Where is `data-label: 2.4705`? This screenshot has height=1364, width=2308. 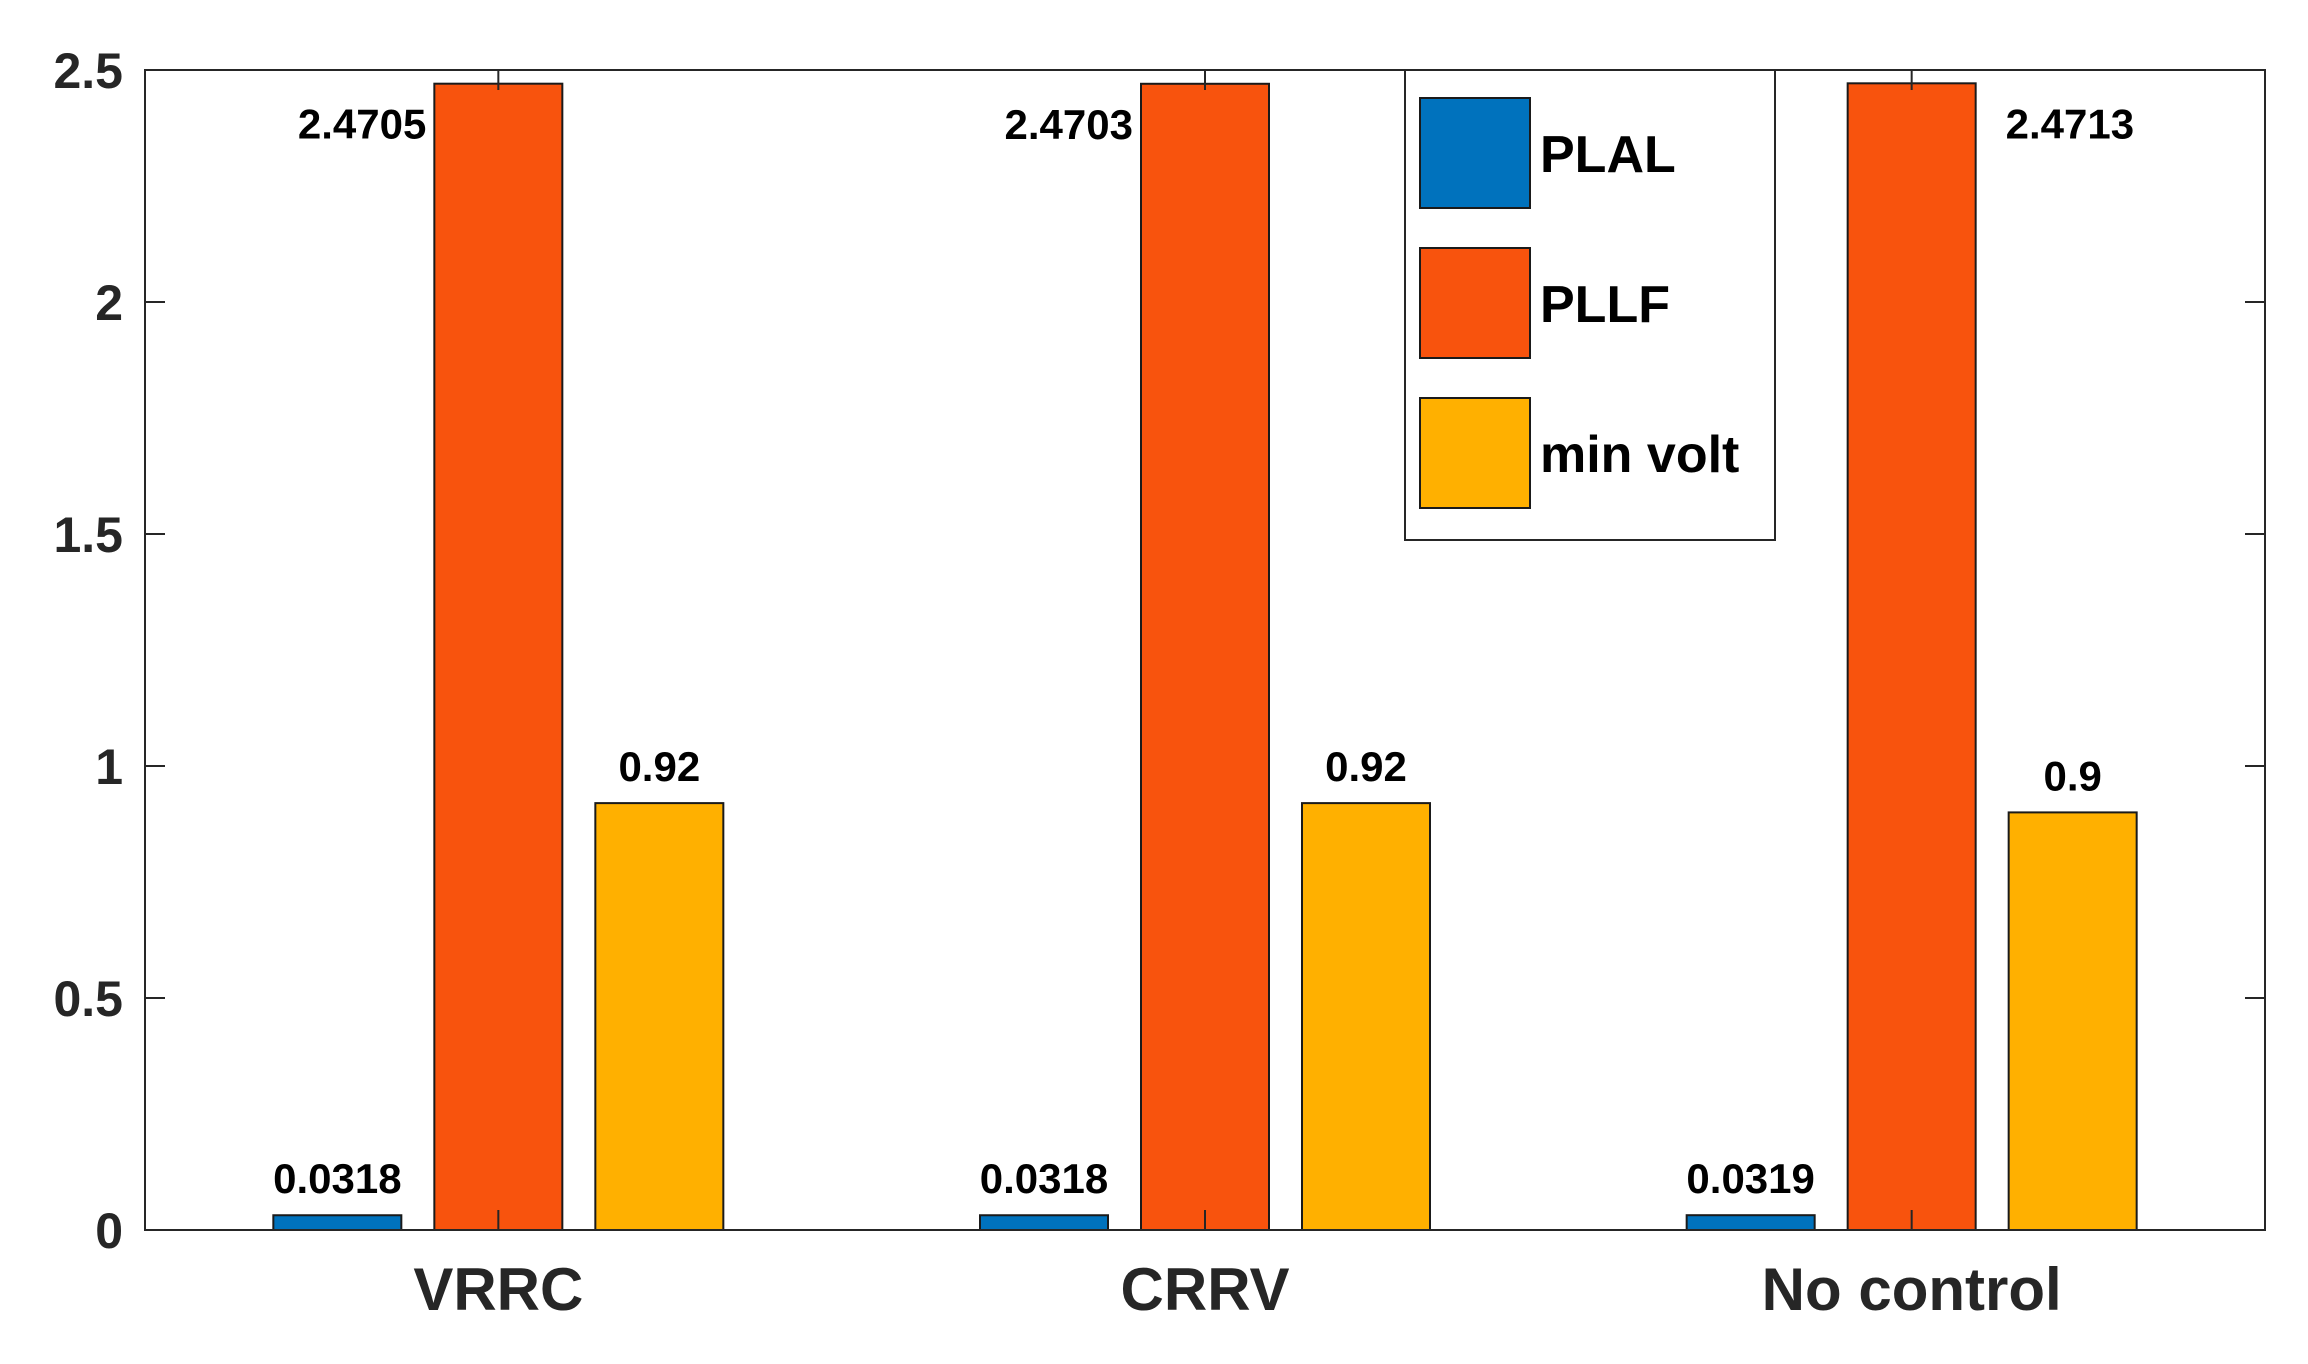
data-label: 2.4705 is located at coordinates (362, 124).